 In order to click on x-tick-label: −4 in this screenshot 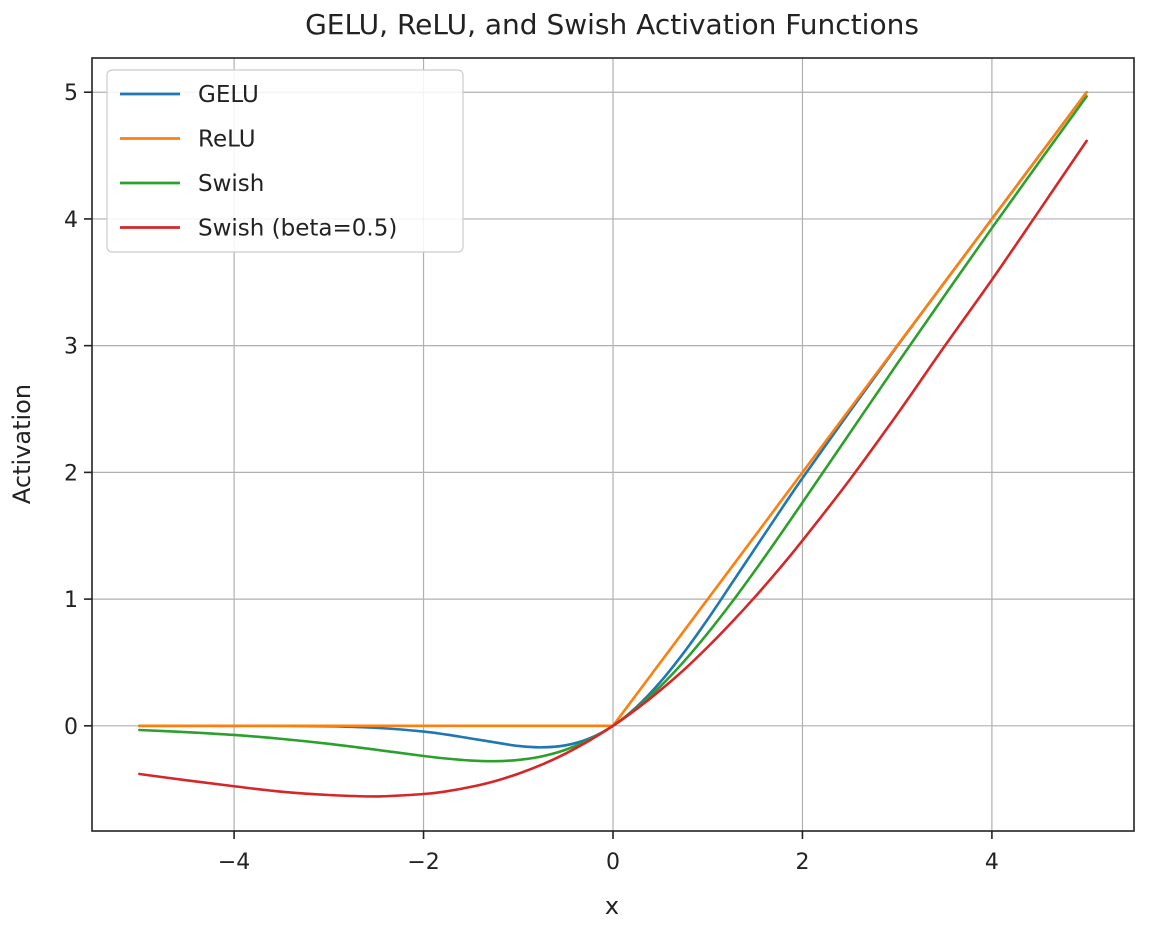, I will do `click(234, 862)`.